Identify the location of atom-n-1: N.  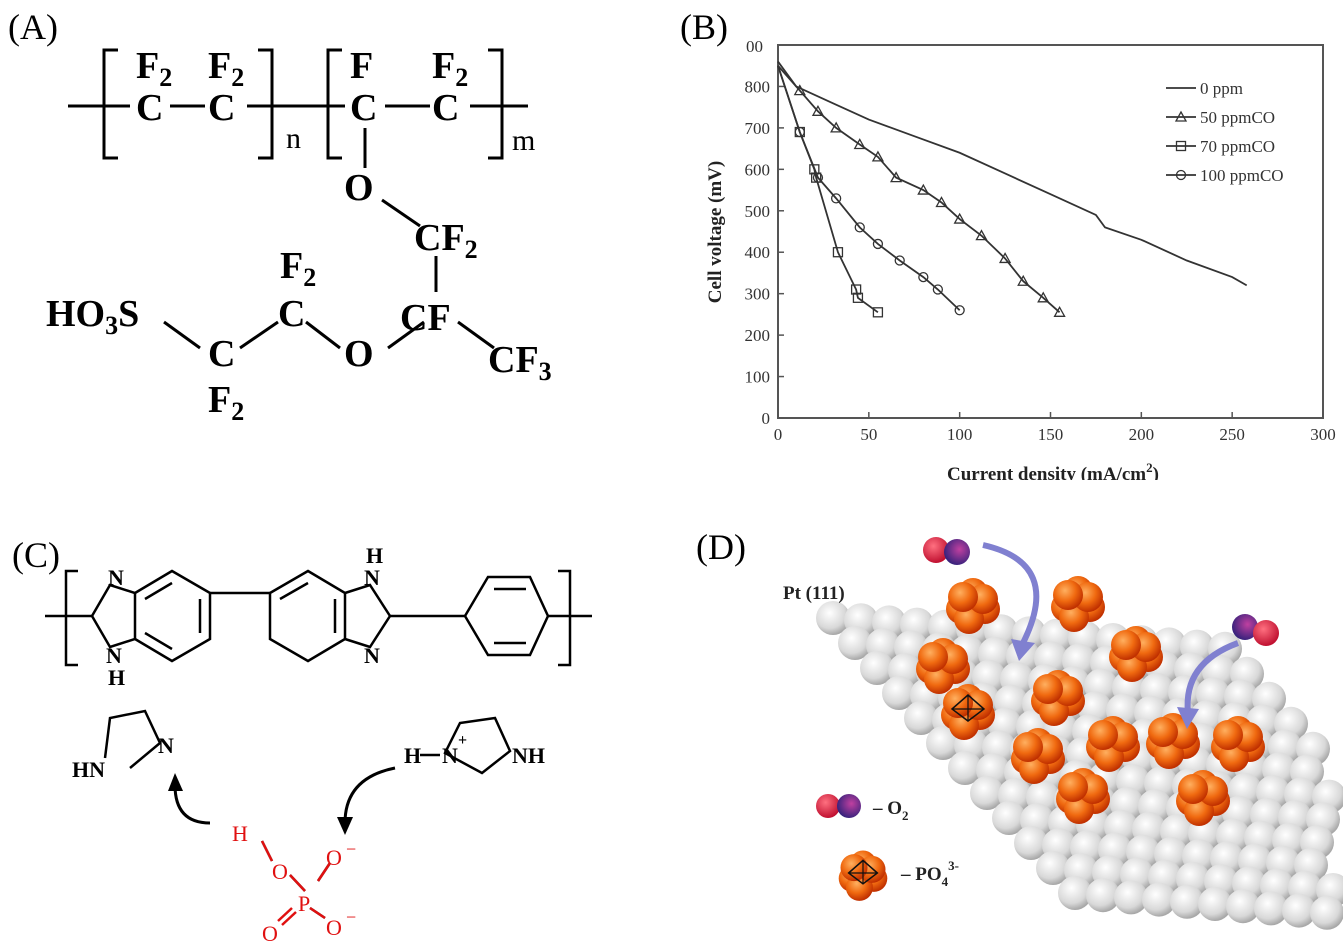
(116, 577).